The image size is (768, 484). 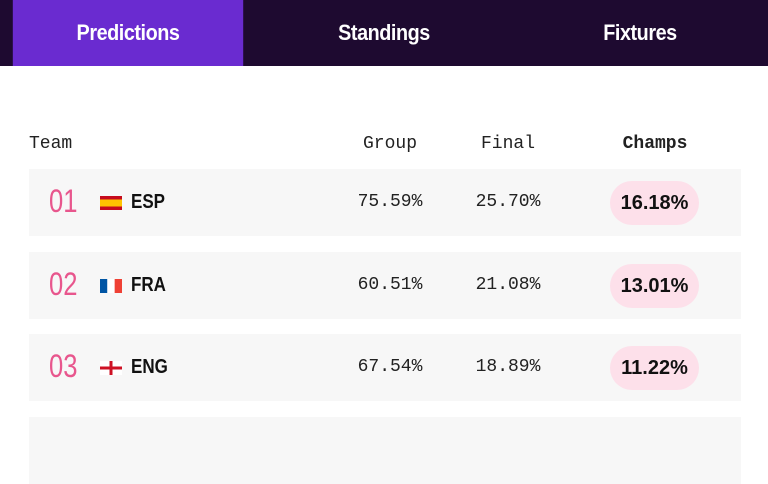 I want to click on table-row: 02 FRA 60.51% 21.08% 13.01%, so click(x=385, y=285).